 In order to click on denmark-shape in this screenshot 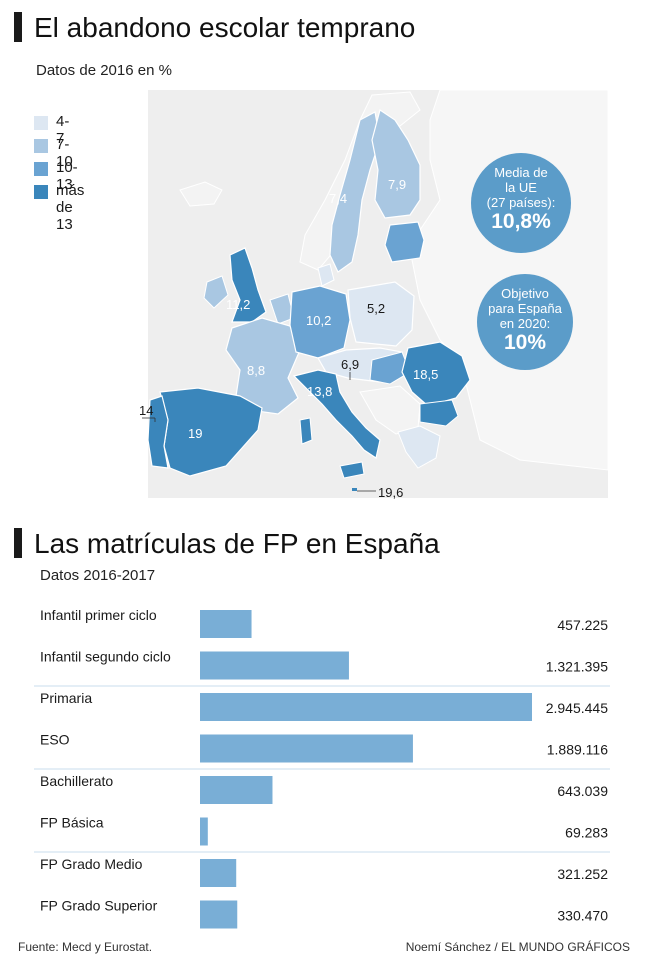, I will do `click(326, 275)`.